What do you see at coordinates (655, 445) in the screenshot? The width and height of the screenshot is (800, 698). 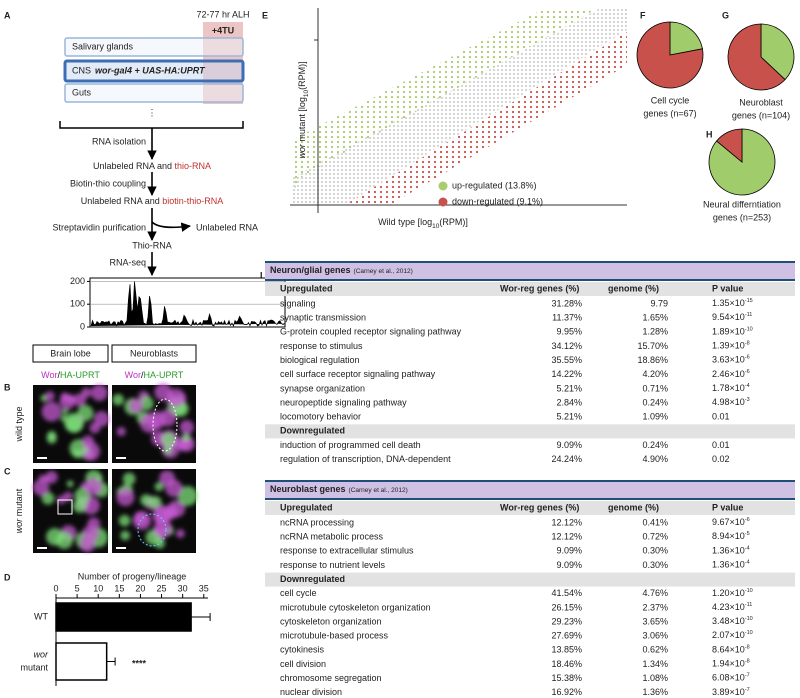 I see `cell-genome: 0.24%` at bounding box center [655, 445].